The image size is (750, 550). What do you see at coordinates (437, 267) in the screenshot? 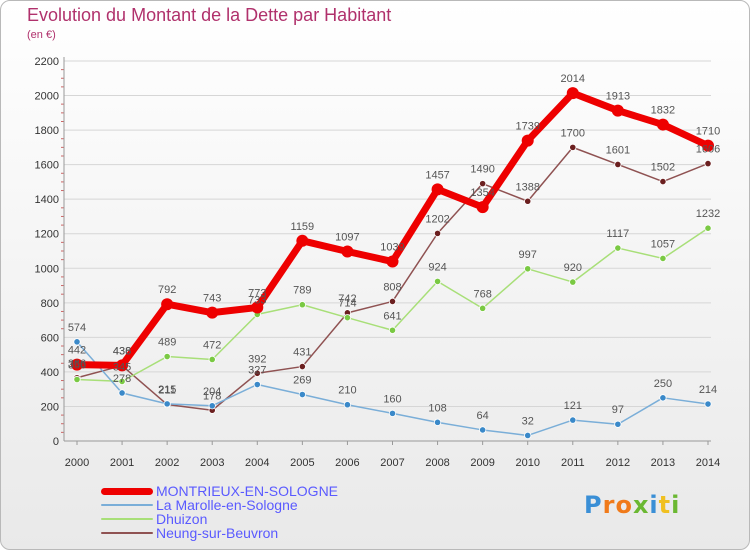
I see `data-label: 924` at bounding box center [437, 267].